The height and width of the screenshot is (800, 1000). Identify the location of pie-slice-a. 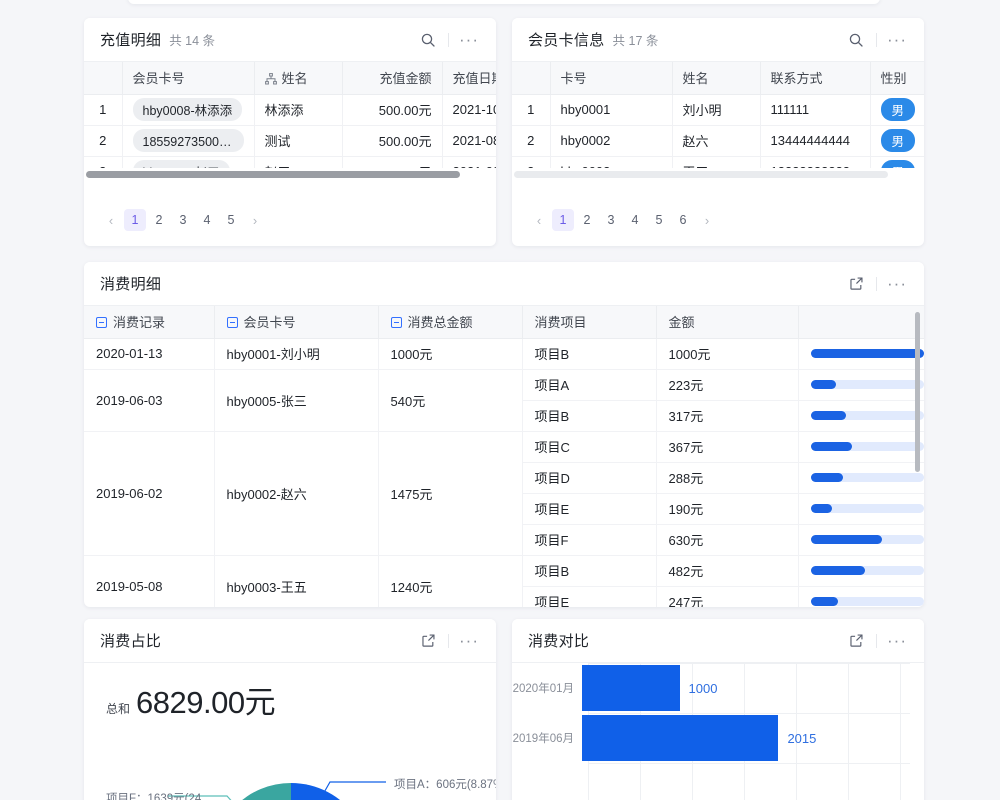
(323, 791).